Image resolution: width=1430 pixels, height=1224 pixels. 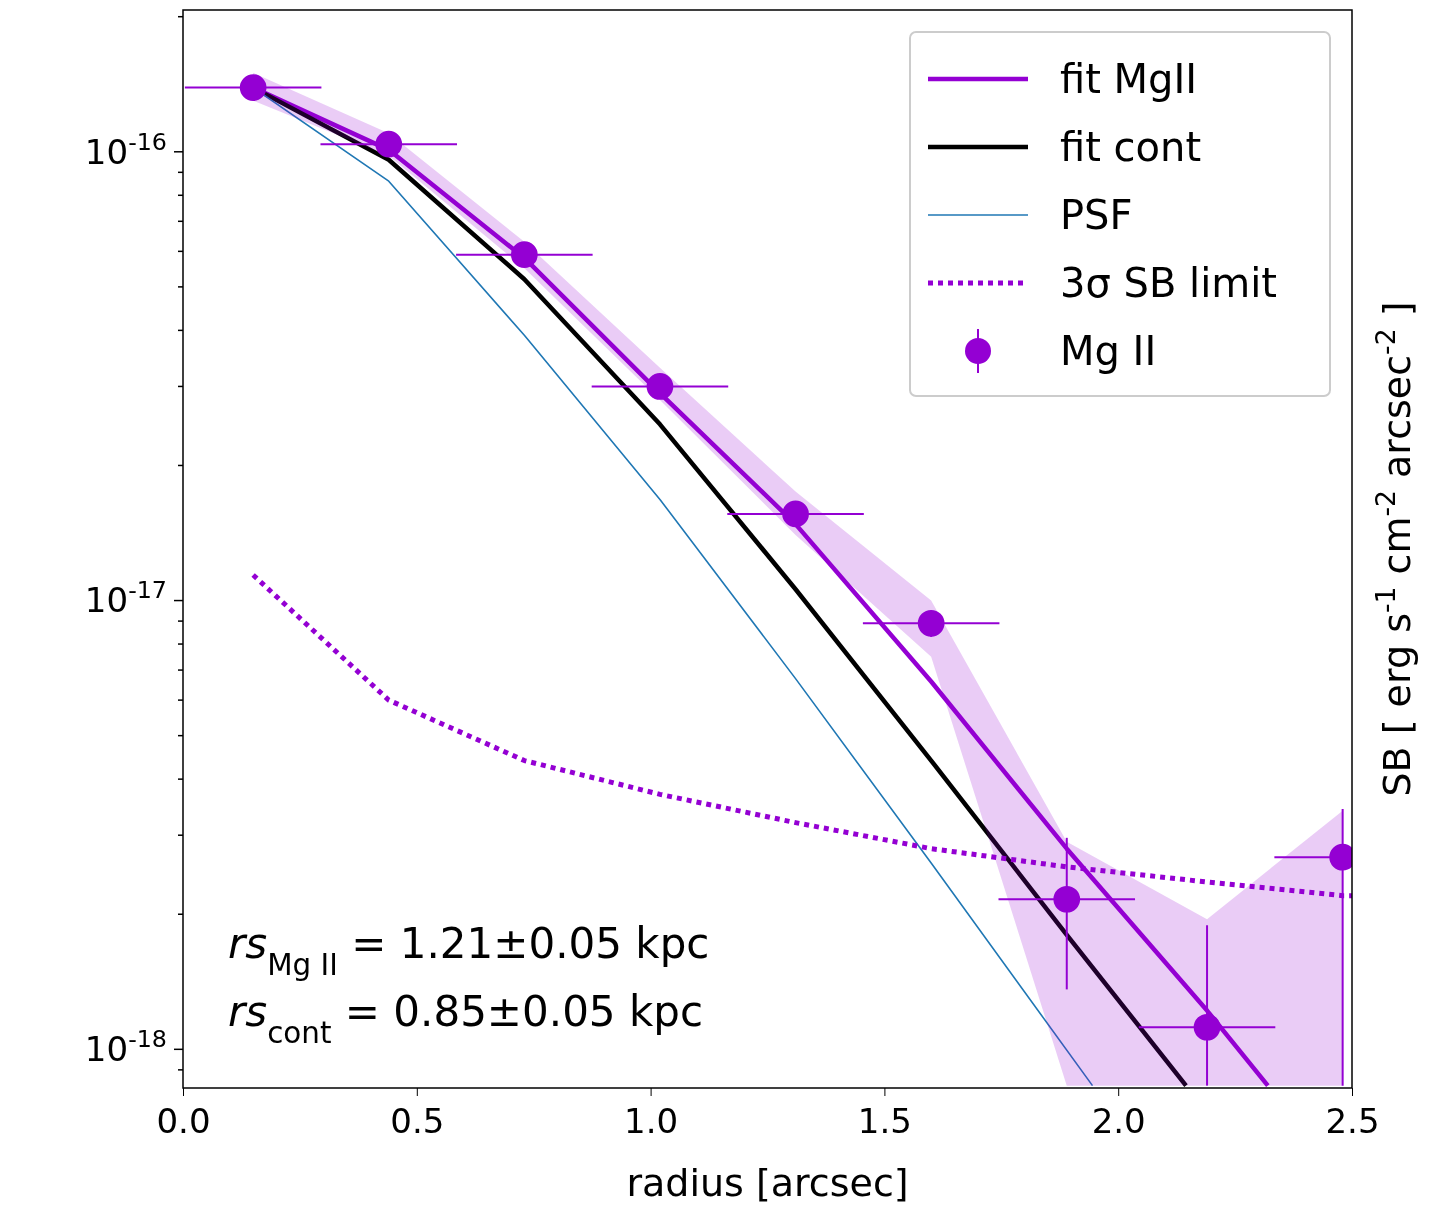 I want to click on x-tick-label: 1.5, so click(x=884, y=1121).